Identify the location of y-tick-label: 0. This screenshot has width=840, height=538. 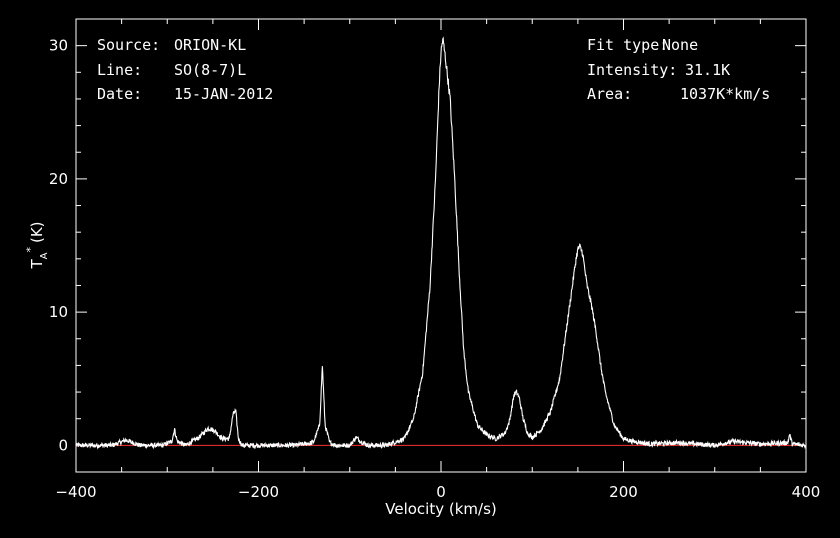
(63, 445).